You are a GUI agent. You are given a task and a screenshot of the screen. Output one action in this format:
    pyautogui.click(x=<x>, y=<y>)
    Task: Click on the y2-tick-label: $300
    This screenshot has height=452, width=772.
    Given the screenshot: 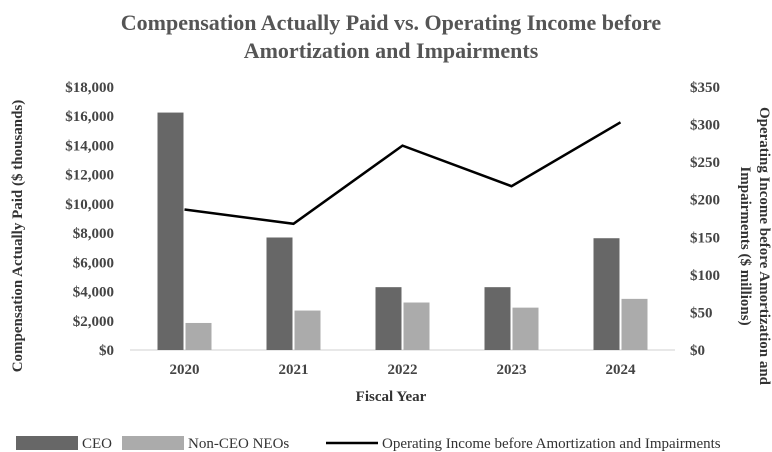 What is the action you would take?
    pyautogui.click(x=705, y=126)
    